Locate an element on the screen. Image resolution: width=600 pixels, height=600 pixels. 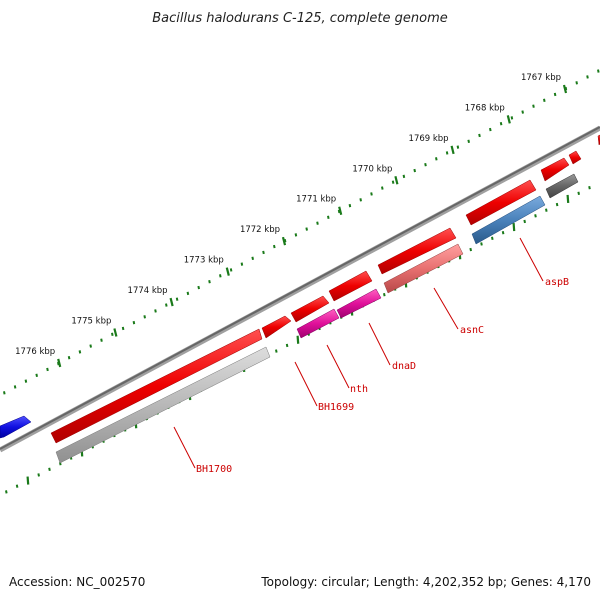
kbp-label: 1774 kbp is located at coordinates (148, 291).